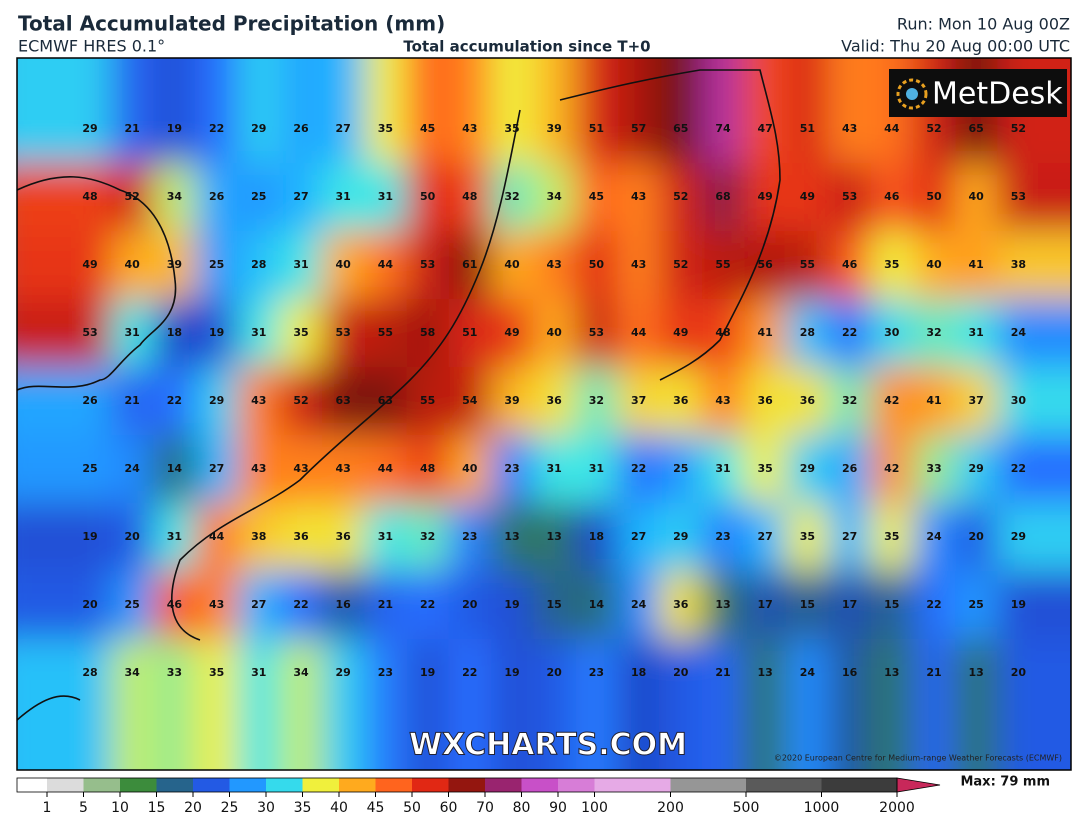 This screenshot has height=839, width=1088. Describe the element at coordinates (722, 672) in the screenshot. I see `precip-value: 21` at that location.